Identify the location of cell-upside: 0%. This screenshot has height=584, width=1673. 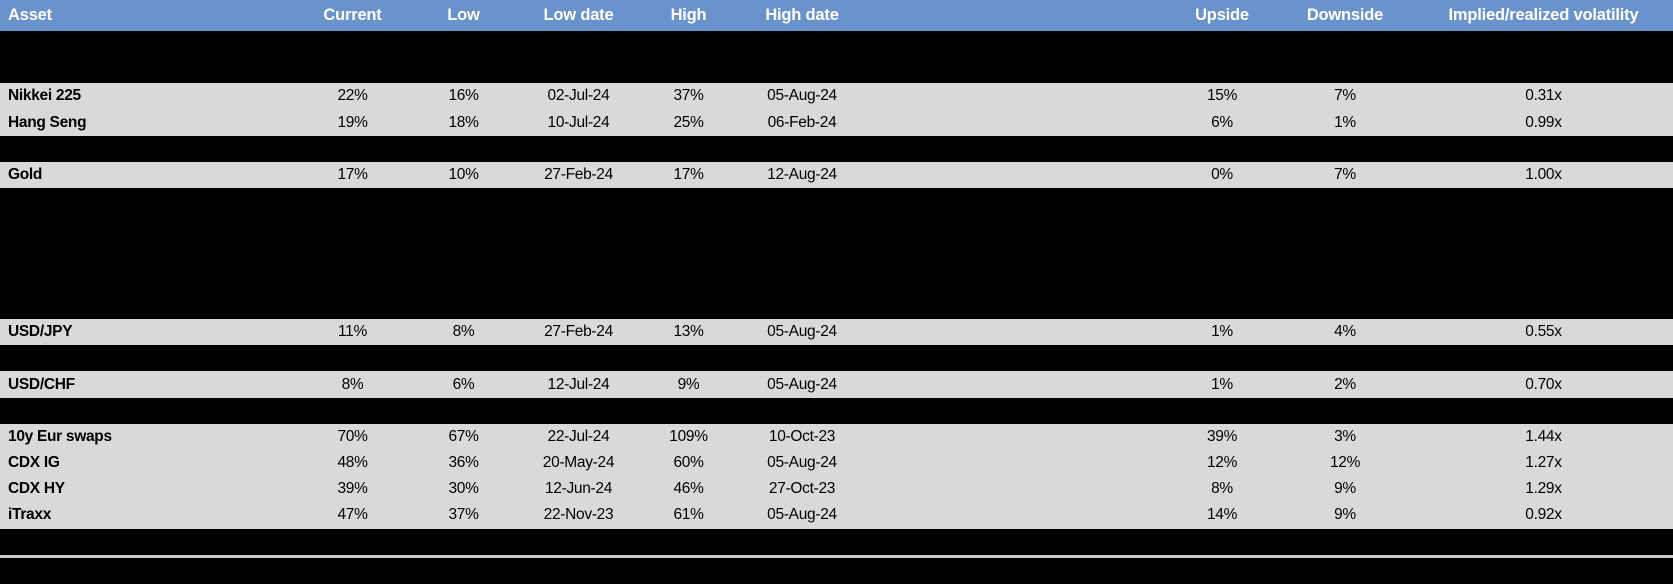
(1222, 175).